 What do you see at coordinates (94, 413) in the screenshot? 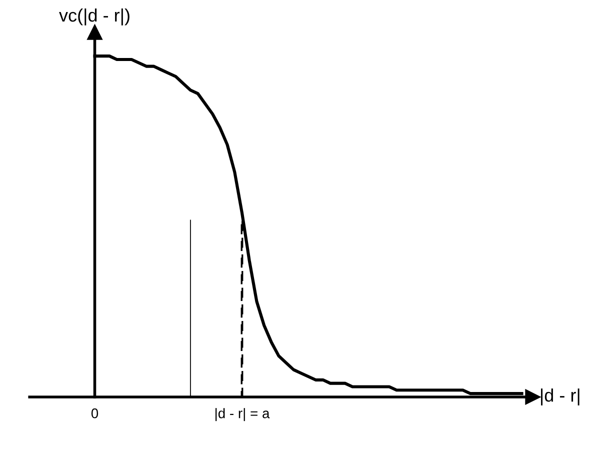
I see `x-tick-label: 0` at bounding box center [94, 413].